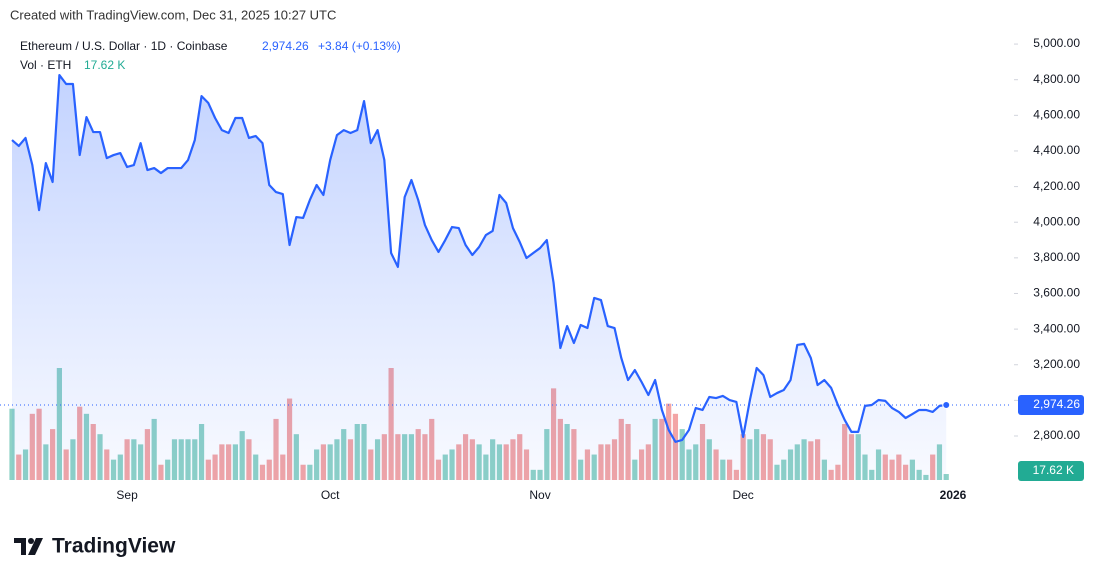 Image resolution: width=1102 pixels, height=580 pixels. Describe the element at coordinates (330, 495) in the screenshot. I see `x-tick-label: Oct` at that location.